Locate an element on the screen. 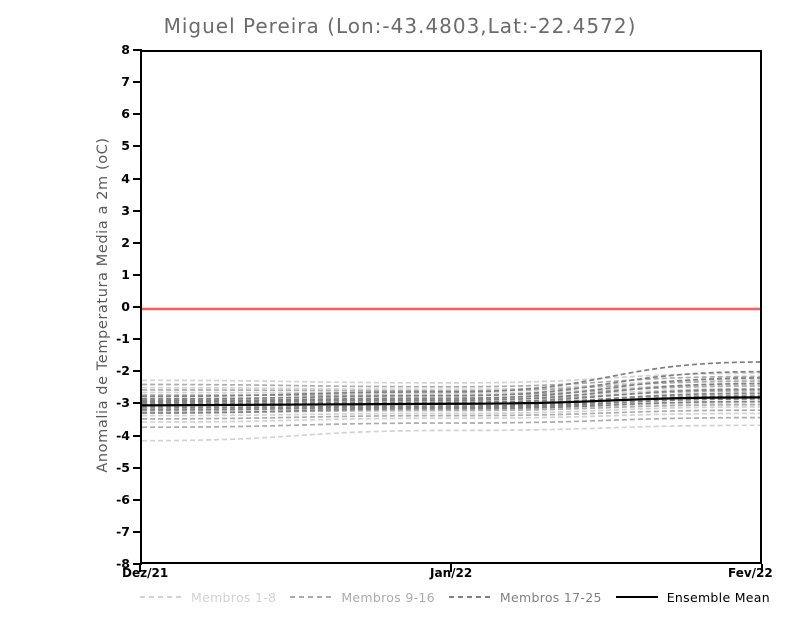 The width and height of the screenshot is (800, 618). legend-item: Membros 17-25 is located at coordinates (525, 597).